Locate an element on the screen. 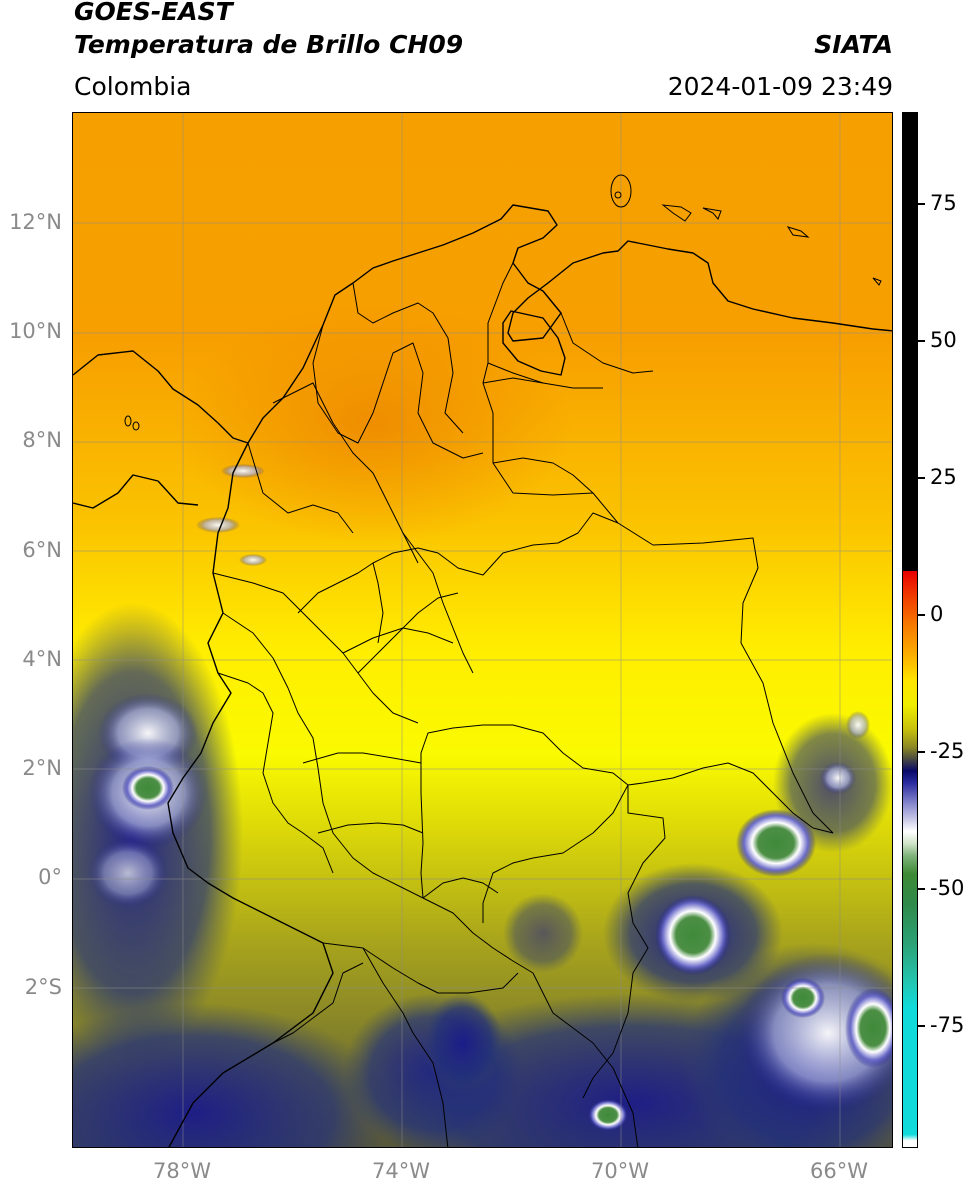 The image size is (966, 1190). region-label: Colombia is located at coordinates (133, 86).